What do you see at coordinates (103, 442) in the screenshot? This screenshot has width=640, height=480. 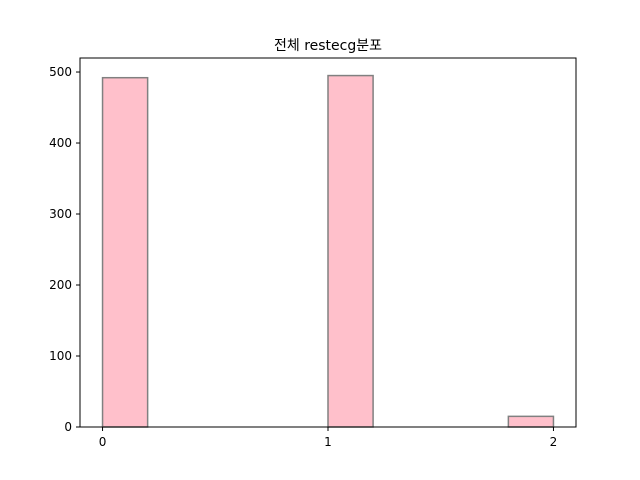 I see `x-tick-label-0: 0` at bounding box center [103, 442].